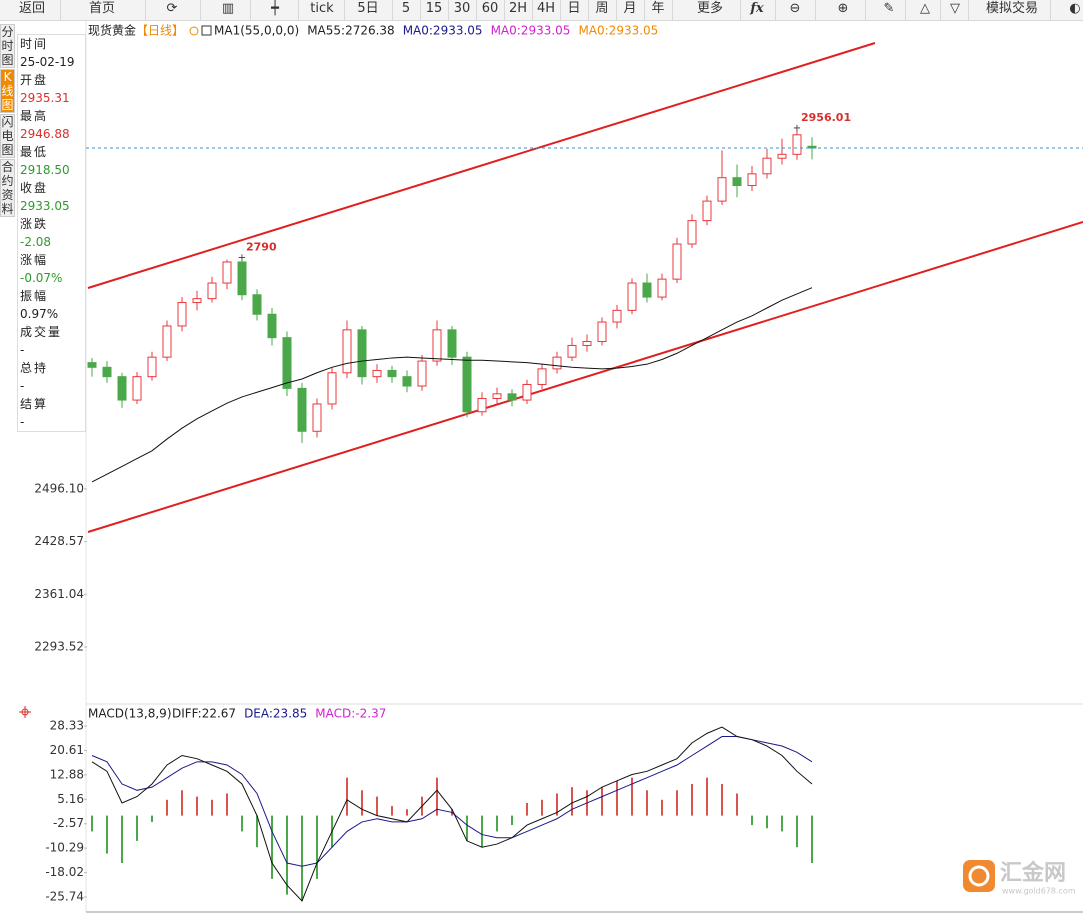 The height and width of the screenshot is (916, 1083). I want to click on indicator-label: MA55:2726.38, so click(351, 31).